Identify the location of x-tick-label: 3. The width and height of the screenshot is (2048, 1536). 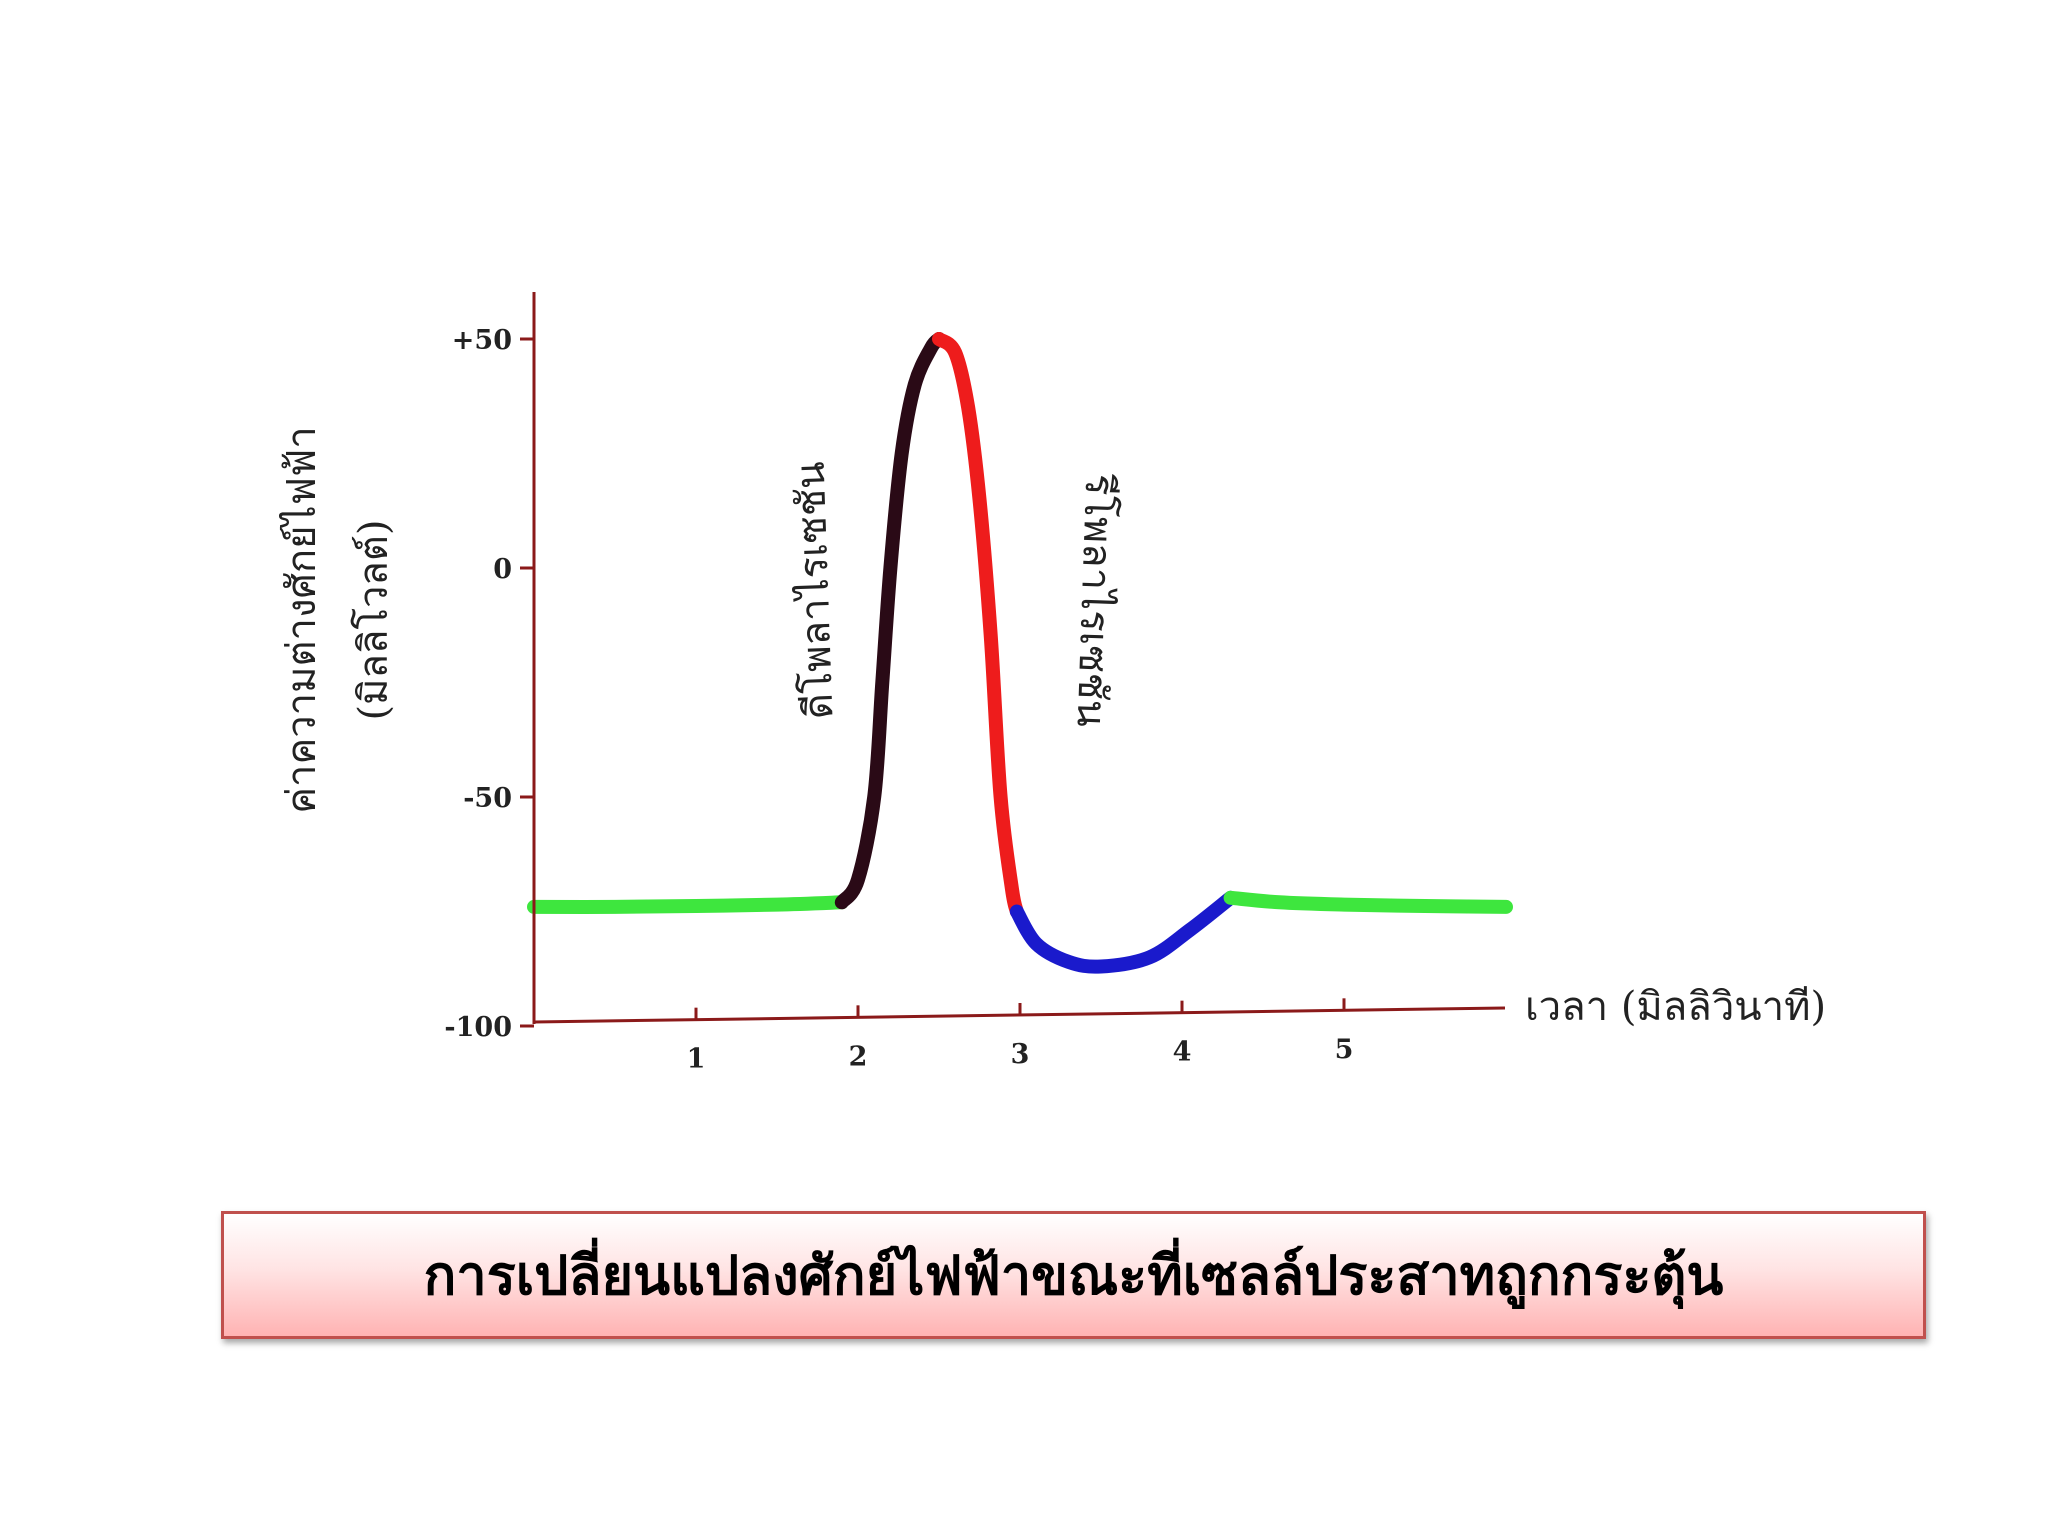
(1020, 1054).